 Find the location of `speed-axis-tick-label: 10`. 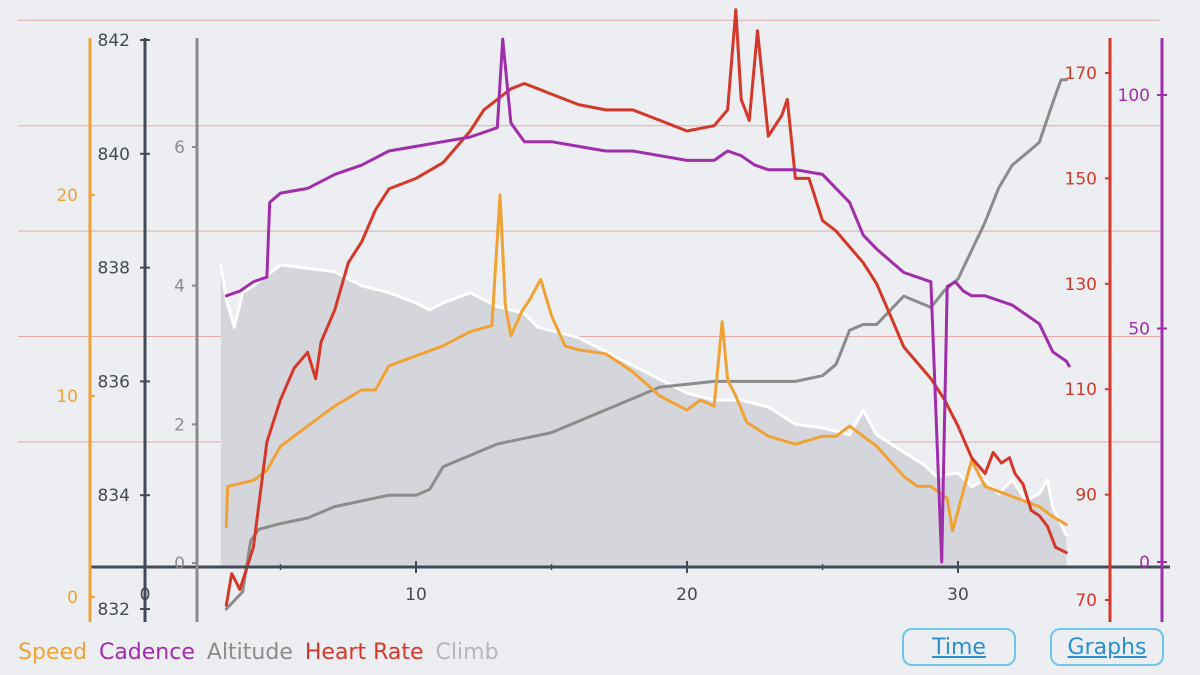

speed-axis-tick-label: 10 is located at coordinates (67, 397).